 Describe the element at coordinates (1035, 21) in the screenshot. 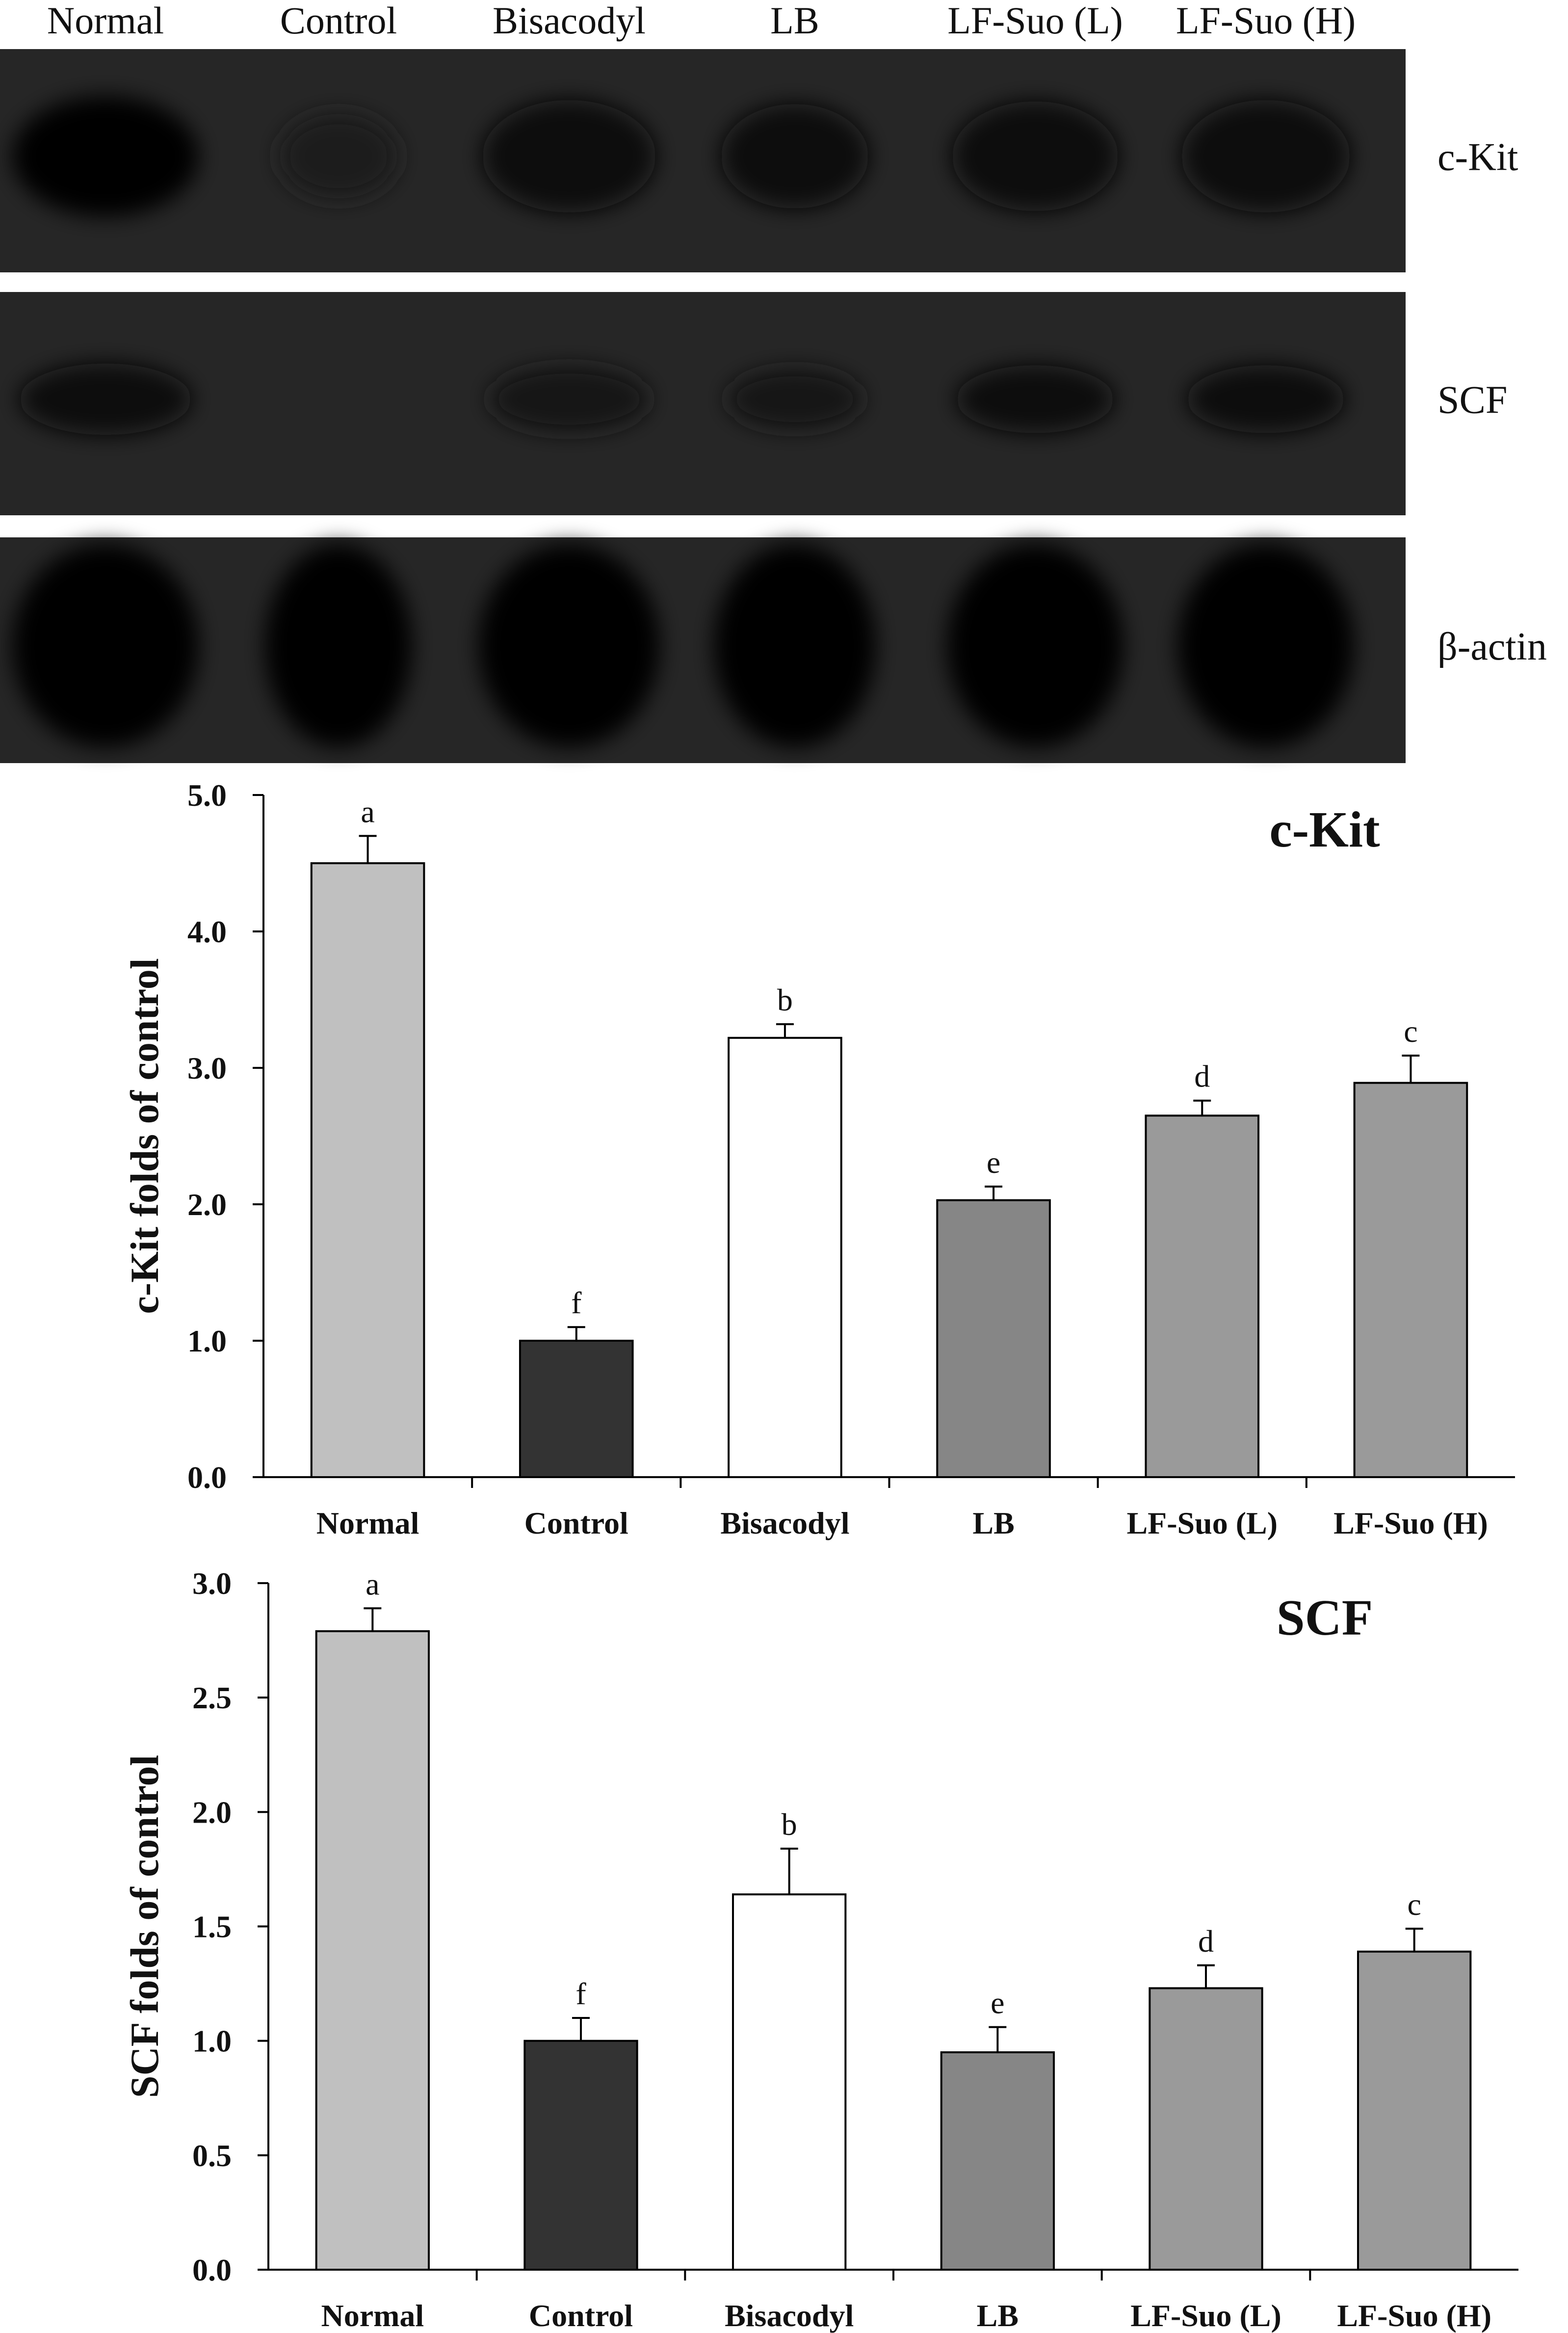

I see `lane-label: LF-Suo (L)` at that location.